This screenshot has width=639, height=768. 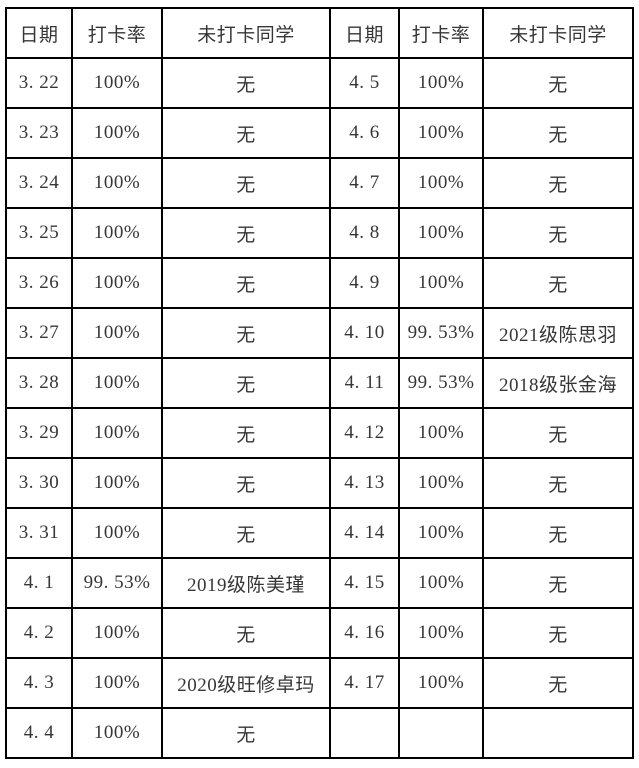 What do you see at coordinates (246, 33) in the screenshot?
I see `header-absent-left: 未打卡同学` at bounding box center [246, 33].